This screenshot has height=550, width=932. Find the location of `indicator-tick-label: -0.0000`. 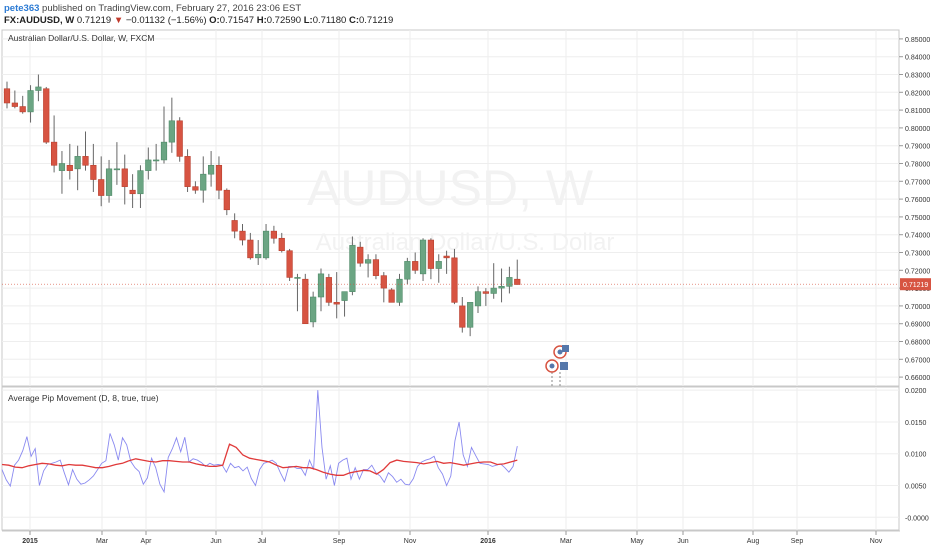

indicator-tick-label: -0.0000 is located at coordinates (917, 518).